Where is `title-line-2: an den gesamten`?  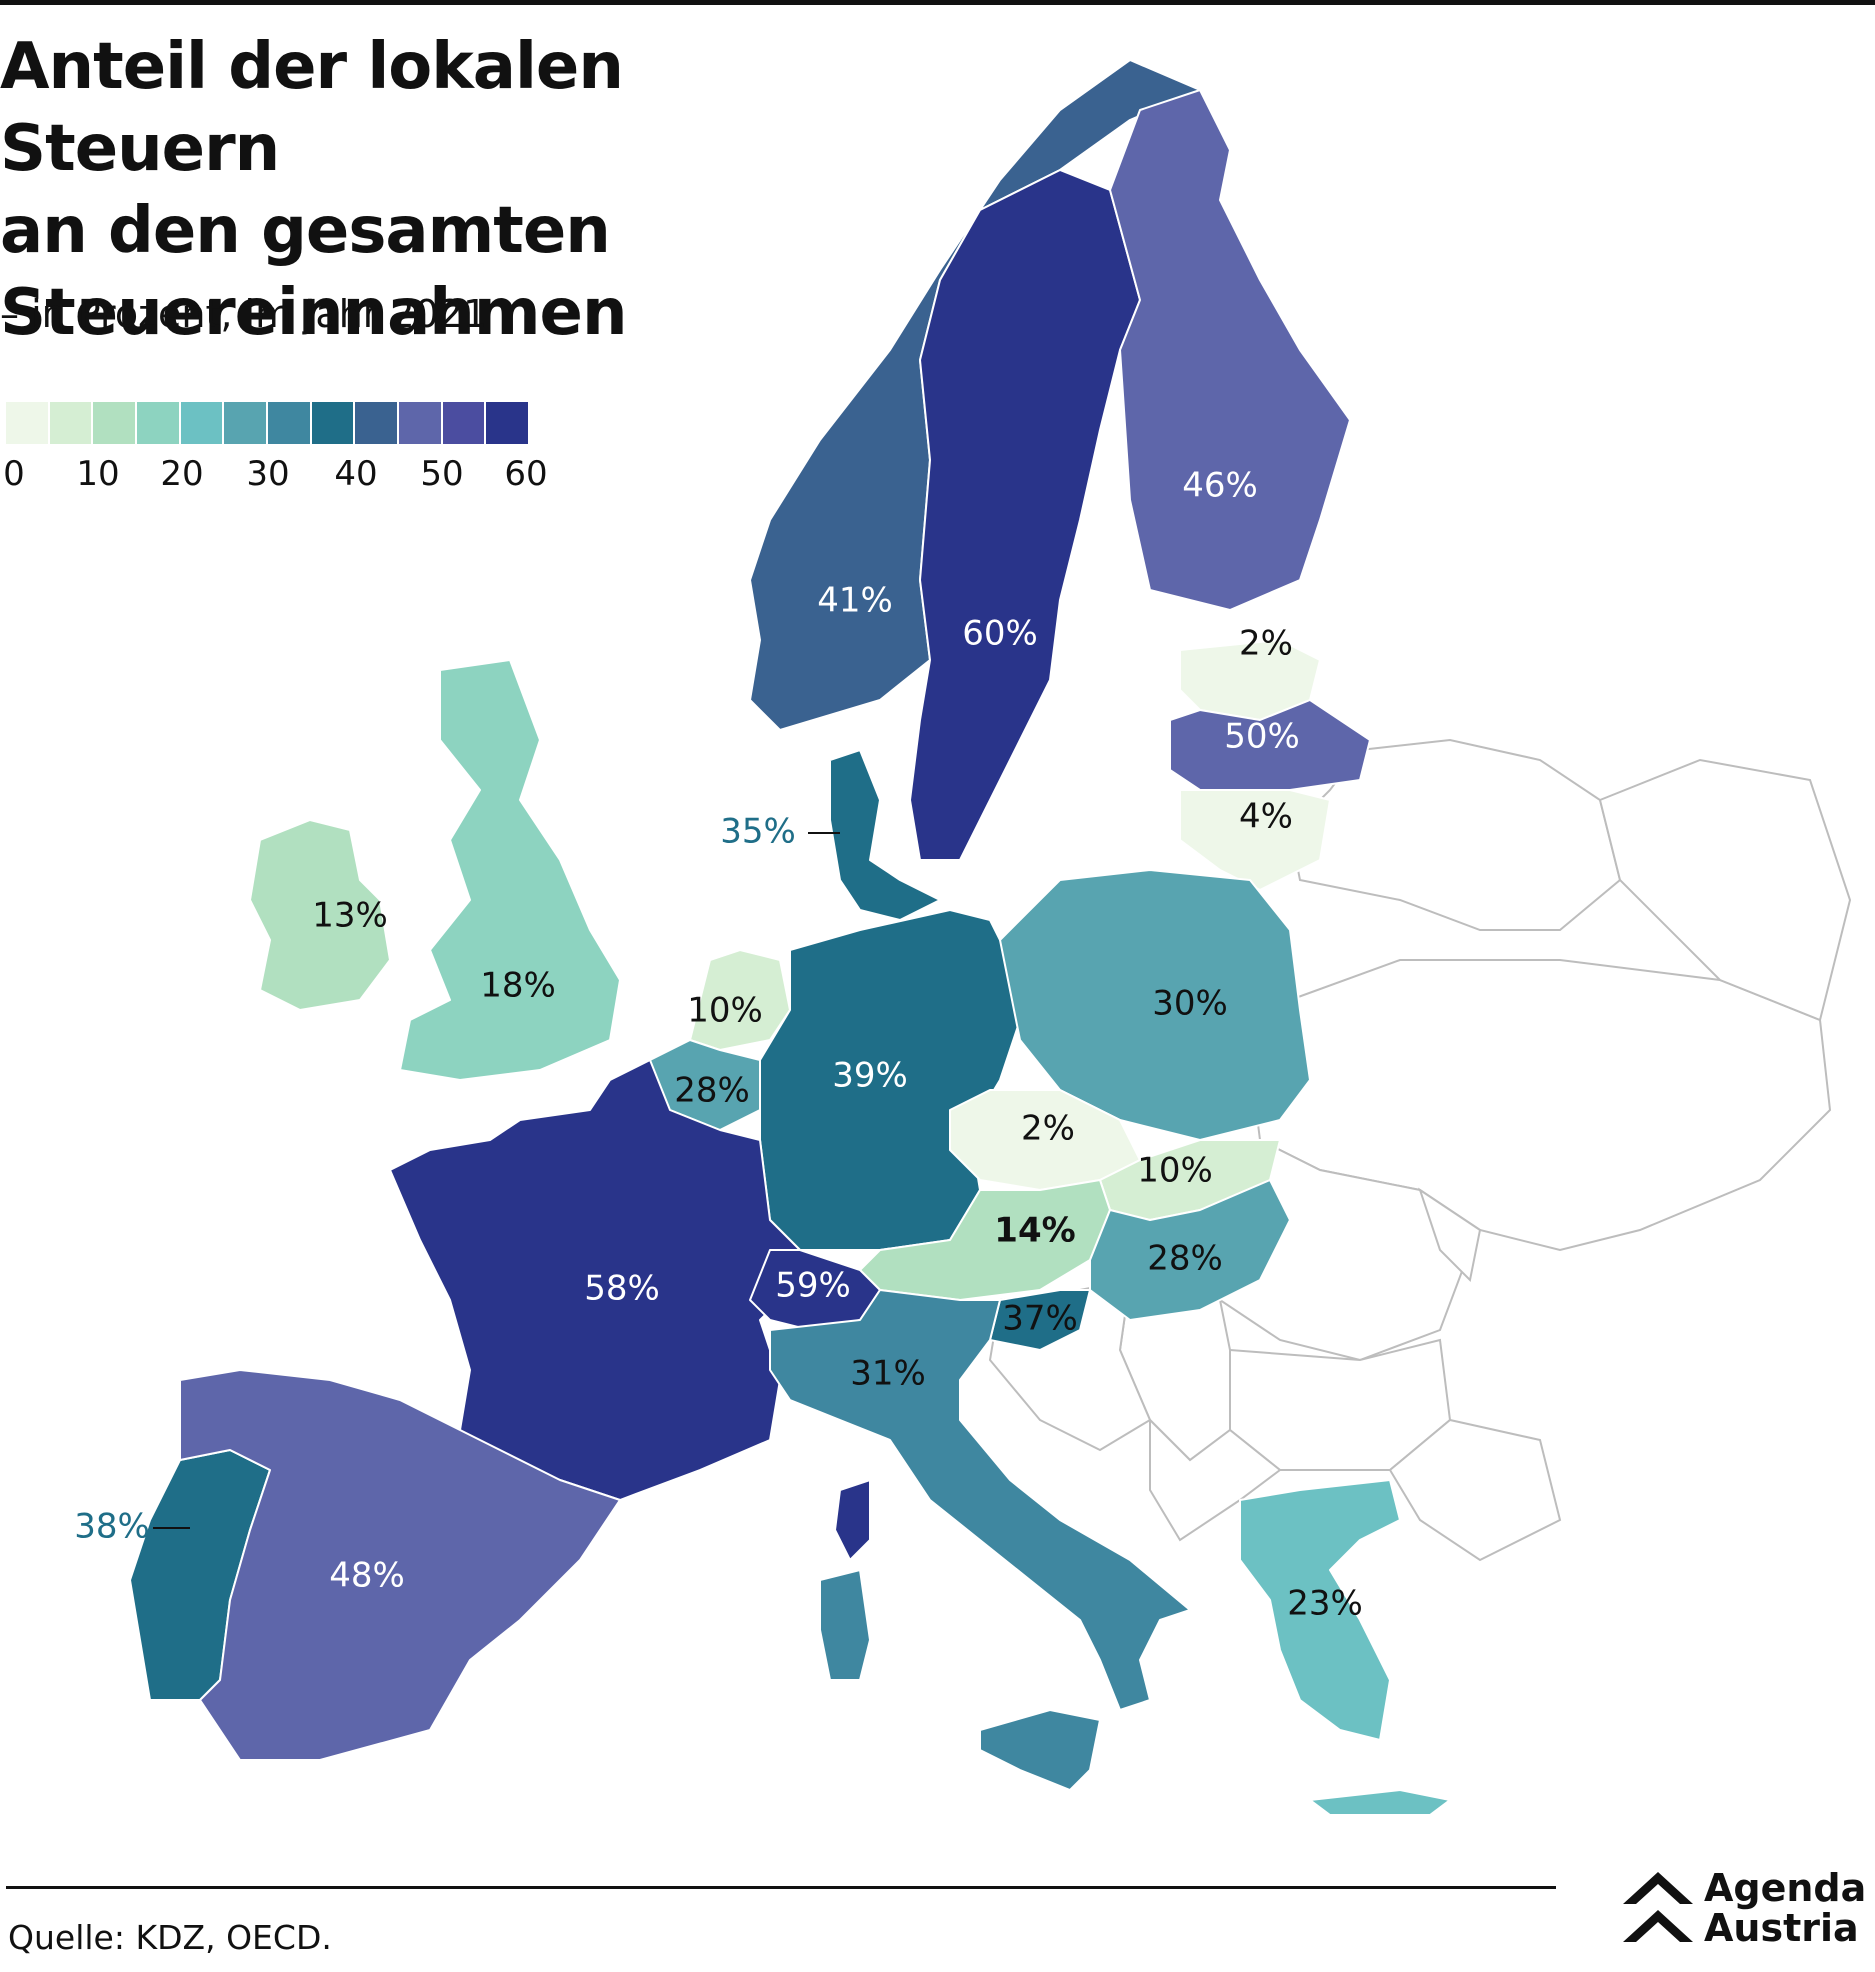
title-line-2: an den gesamten is located at coordinates (305, 231).